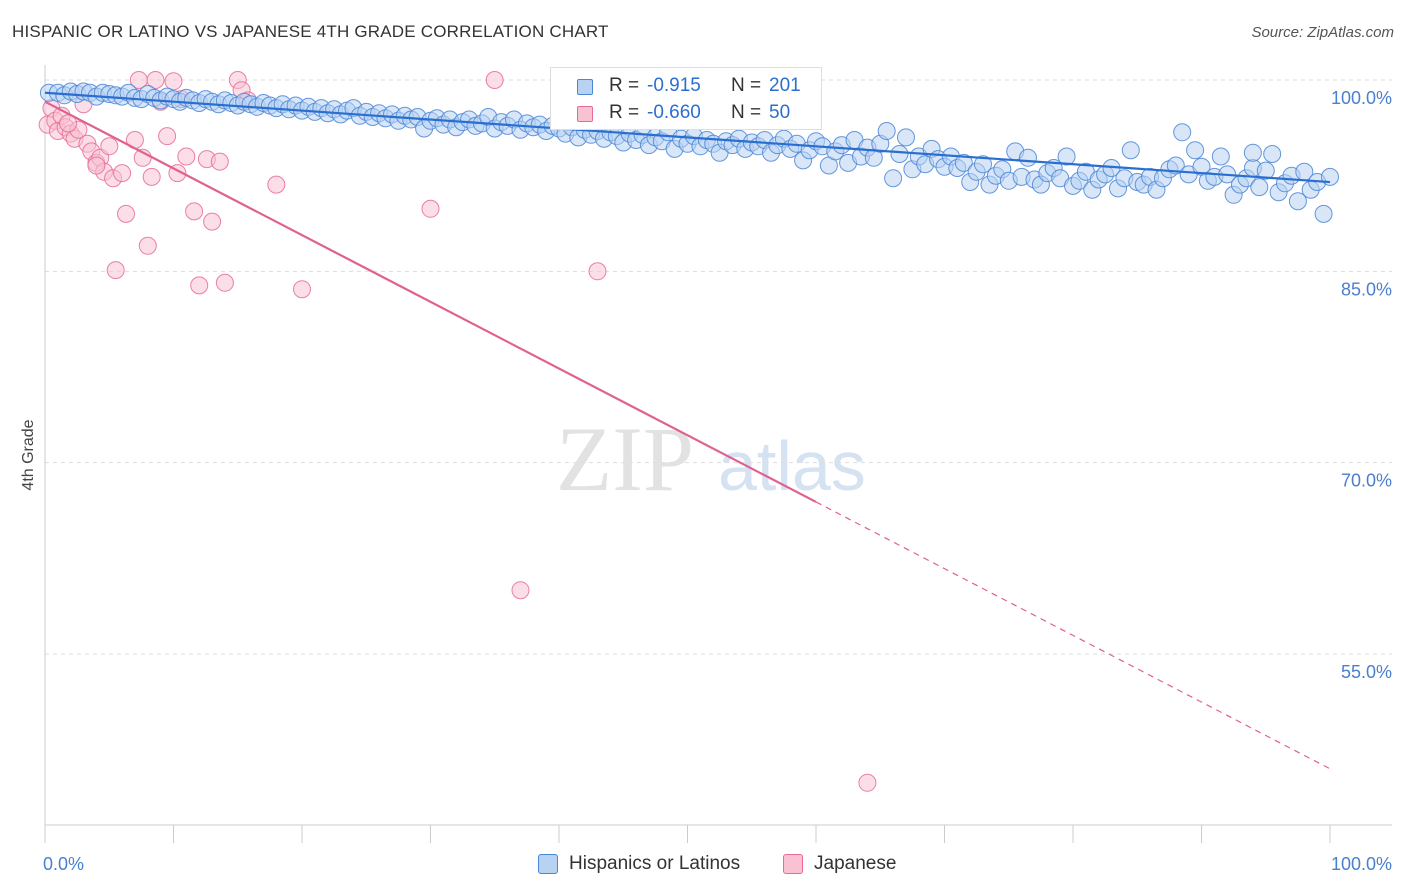  Describe the element at coordinates (1366, 289) in the screenshot. I see `y-tick-label: 85.0%` at that location.